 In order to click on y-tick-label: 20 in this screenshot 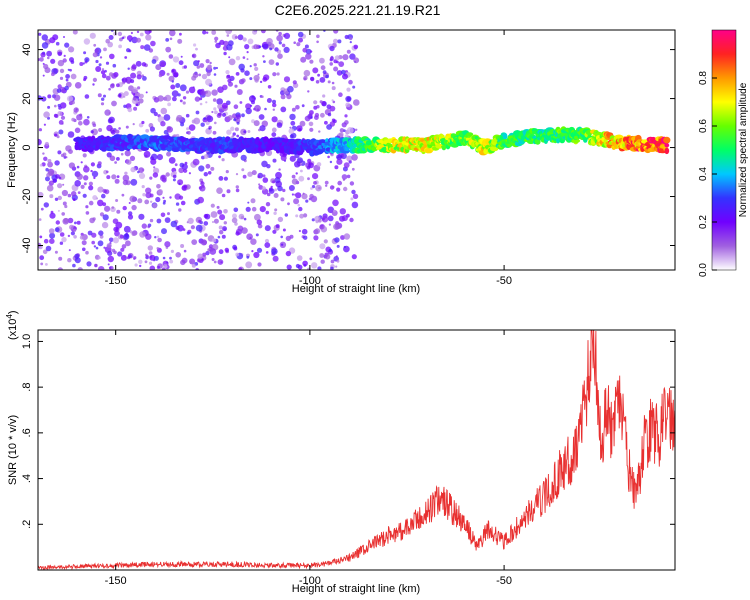, I will do `click(27, 98)`.